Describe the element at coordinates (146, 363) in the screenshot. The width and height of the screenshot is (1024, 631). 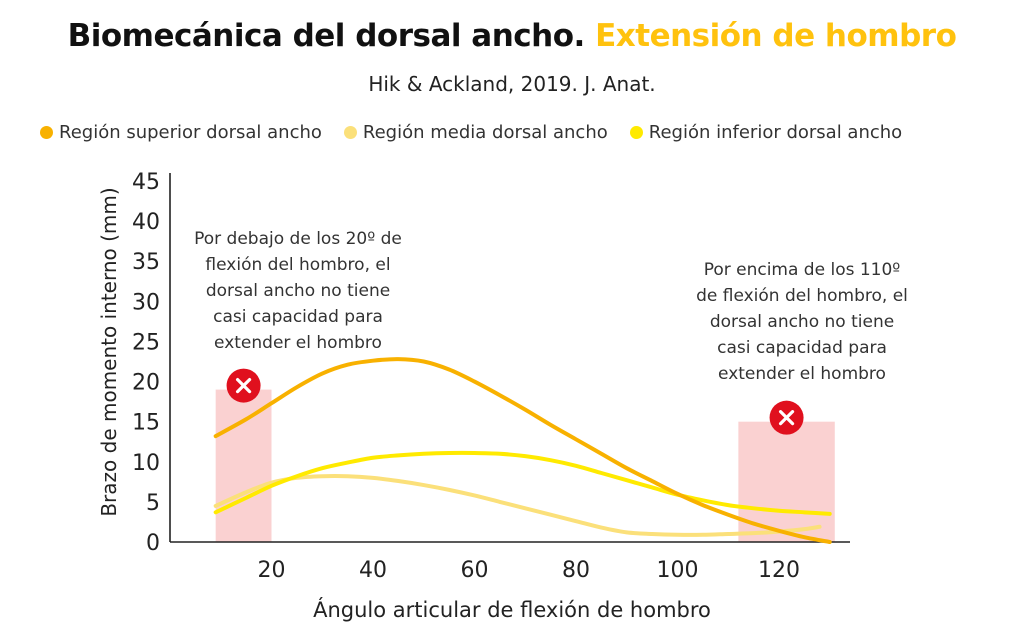
I see `y-tick-labels: 0 5 10 15 20 25 30 35 40 45` at that location.